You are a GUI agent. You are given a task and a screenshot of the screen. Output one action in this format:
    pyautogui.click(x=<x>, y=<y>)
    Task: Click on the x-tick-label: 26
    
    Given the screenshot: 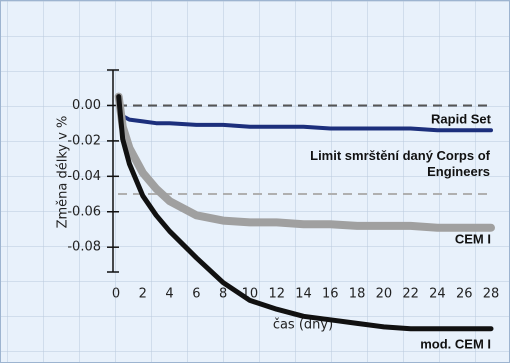 What is the action you would take?
    pyautogui.click(x=464, y=294)
    